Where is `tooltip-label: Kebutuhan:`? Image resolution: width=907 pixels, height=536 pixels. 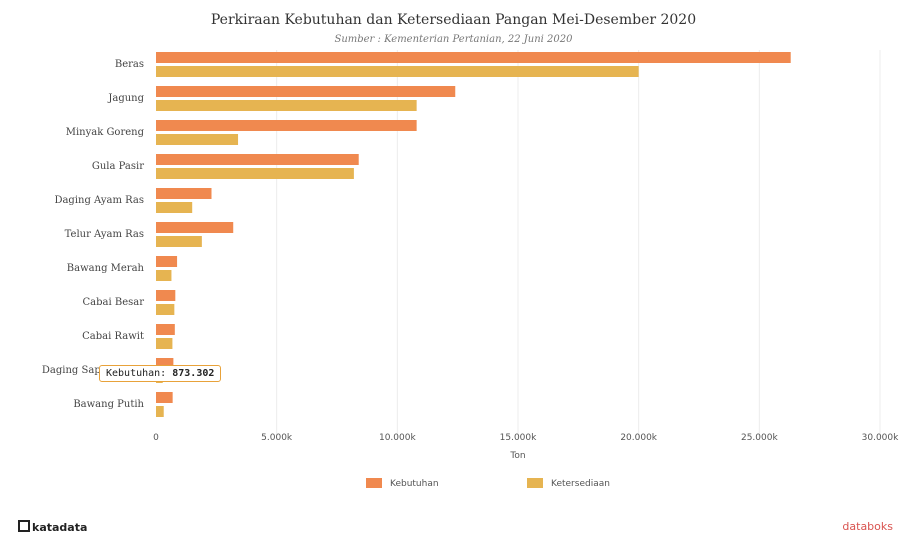
tooltip-label: Kebutuhan: is located at coordinates (136, 373).